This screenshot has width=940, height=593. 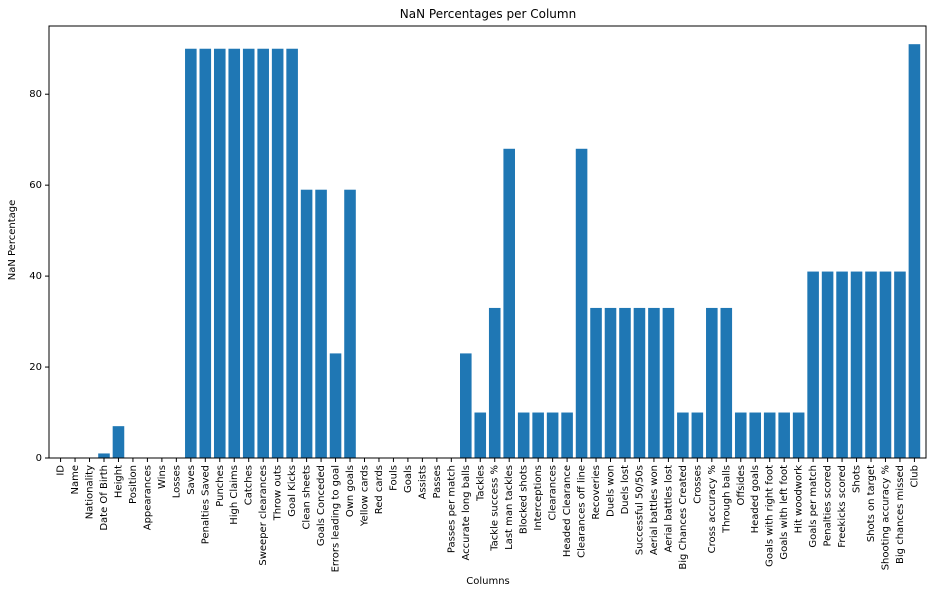 What do you see at coordinates (147, 497) in the screenshot?
I see `x-tick-label: Appearances` at bounding box center [147, 497].